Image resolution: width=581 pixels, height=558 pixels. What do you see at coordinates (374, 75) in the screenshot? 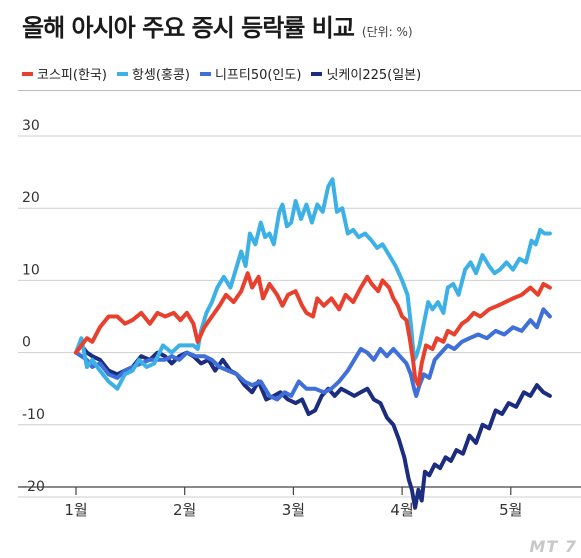
I see `legend-label: 닛케이225(일본)` at bounding box center [374, 75].